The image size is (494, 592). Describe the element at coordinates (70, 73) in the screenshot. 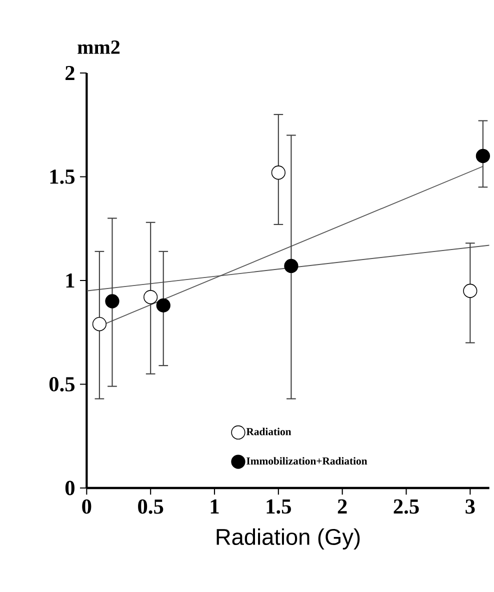

I see `y-tick-label: 2` at that location.